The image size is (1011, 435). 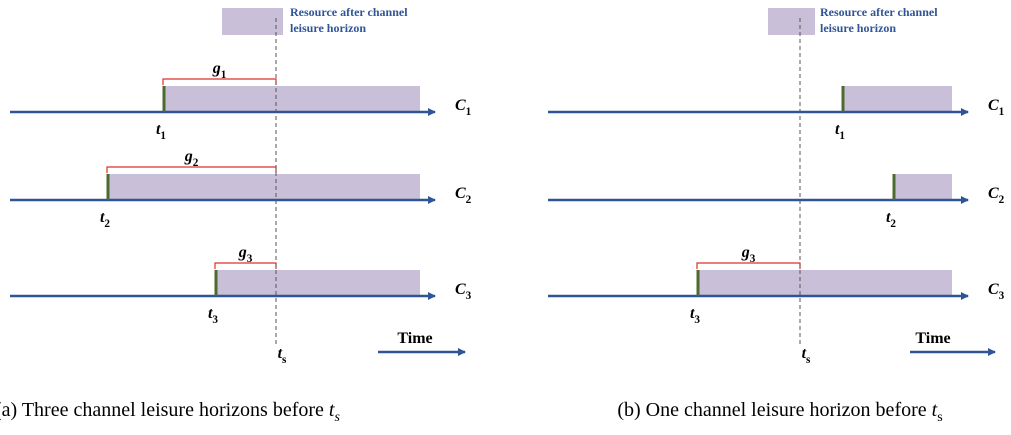 What do you see at coordinates (774, 410) in the screenshot?
I see `caption-text: (b) One channel leisure horizon before` at bounding box center [774, 410].